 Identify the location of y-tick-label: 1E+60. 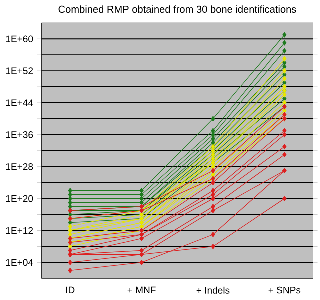
(20, 39).